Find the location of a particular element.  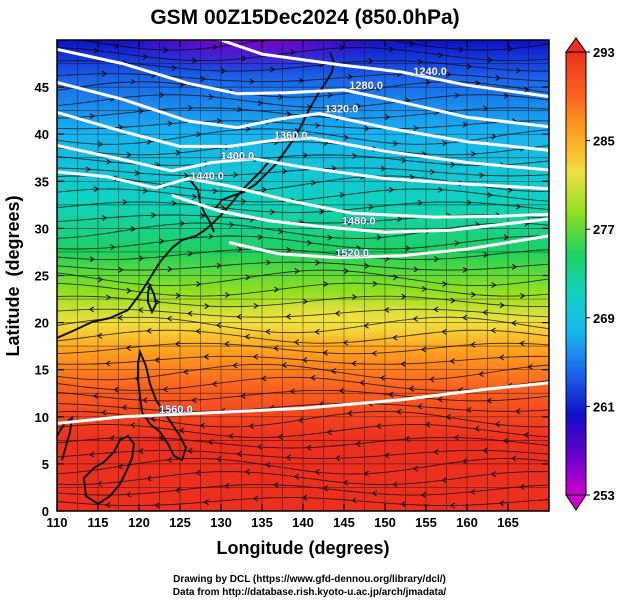

y-tick-label: 5 is located at coordinates (45, 464).